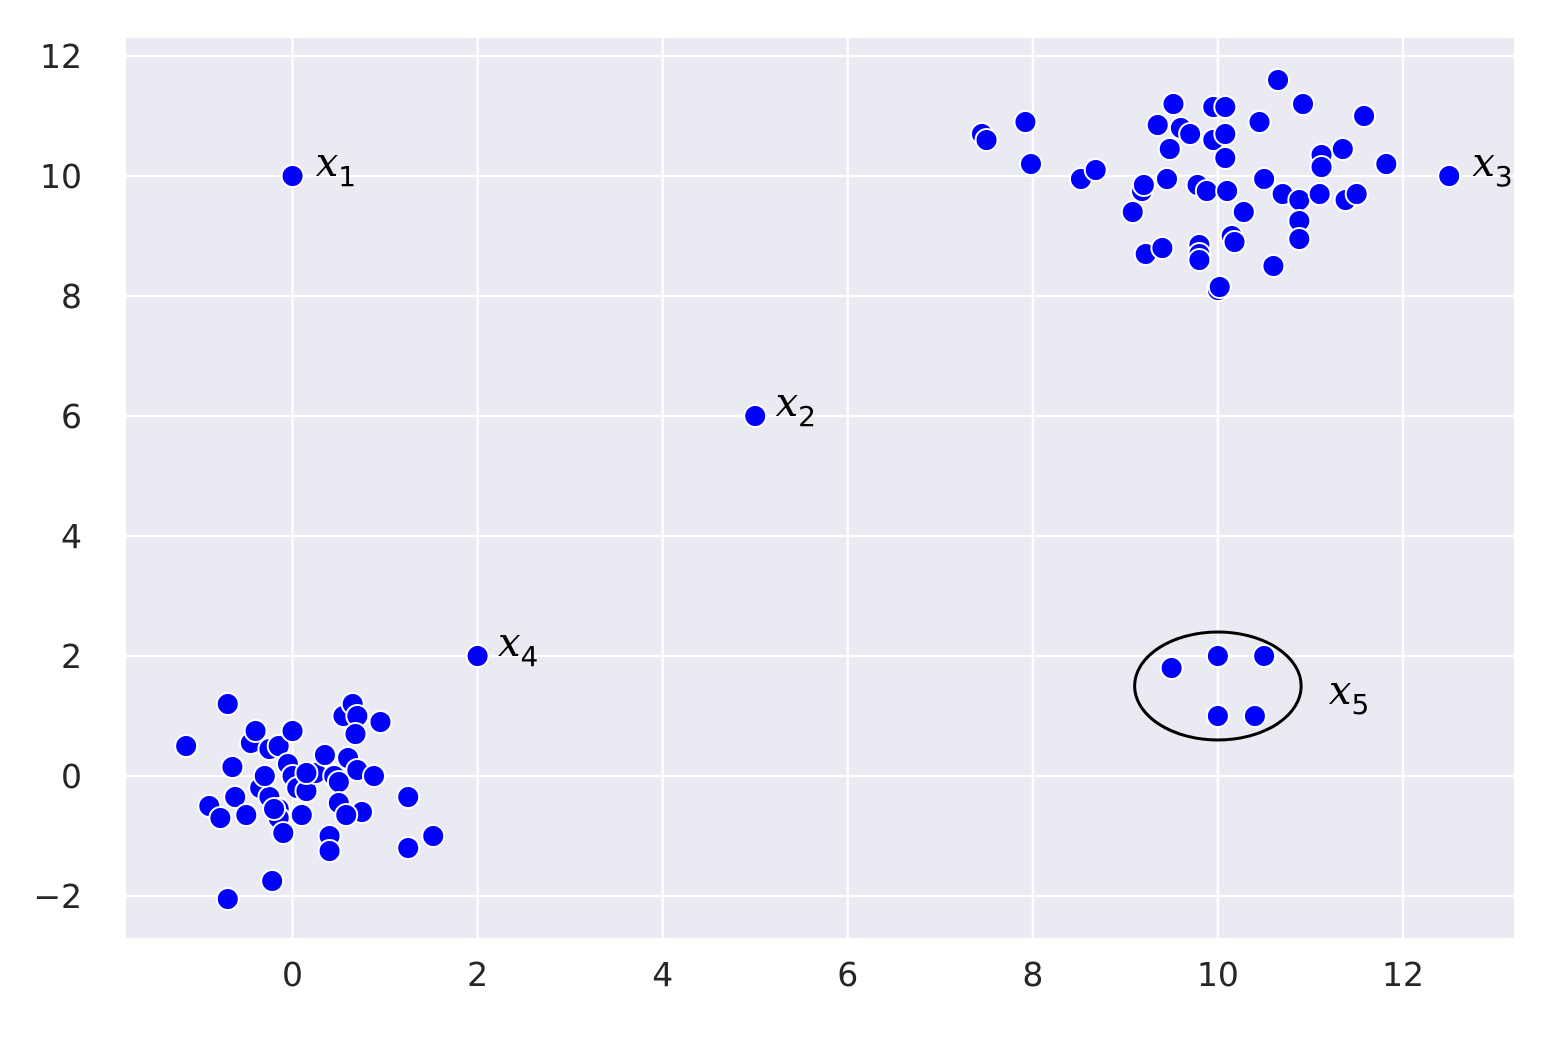 This screenshot has width=1552, height=1052. I want to click on y-tick-label: 4, so click(71, 536).